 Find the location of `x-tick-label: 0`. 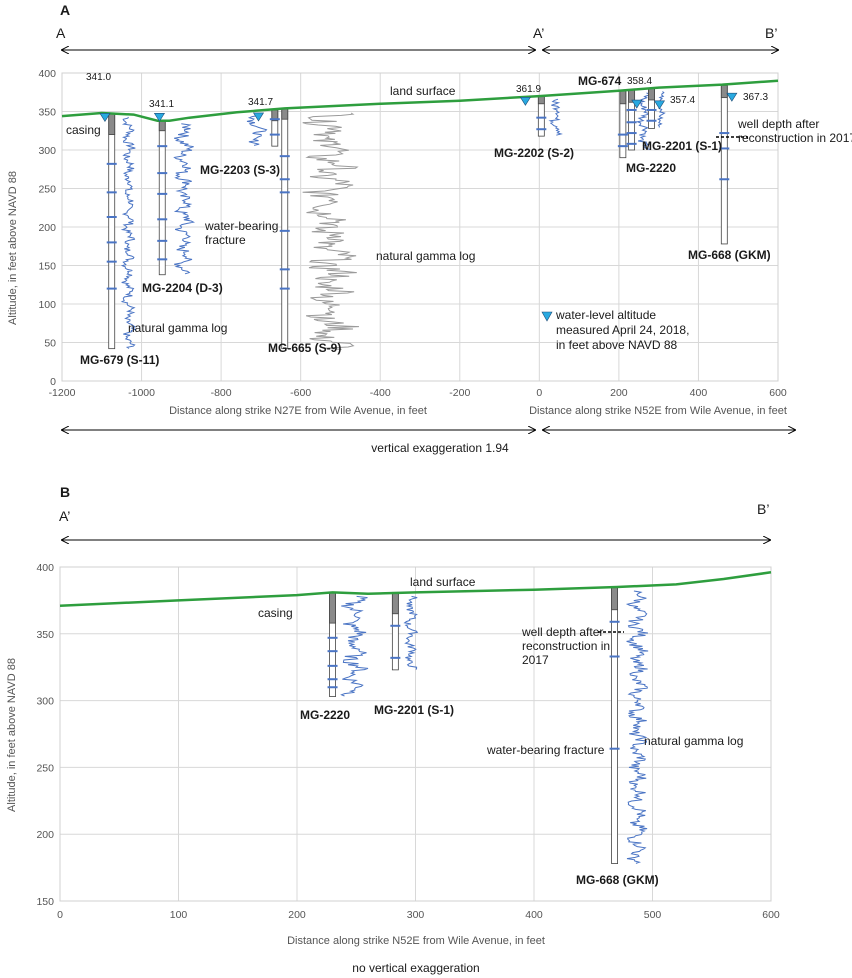

x-tick-label: 0 is located at coordinates (539, 393).